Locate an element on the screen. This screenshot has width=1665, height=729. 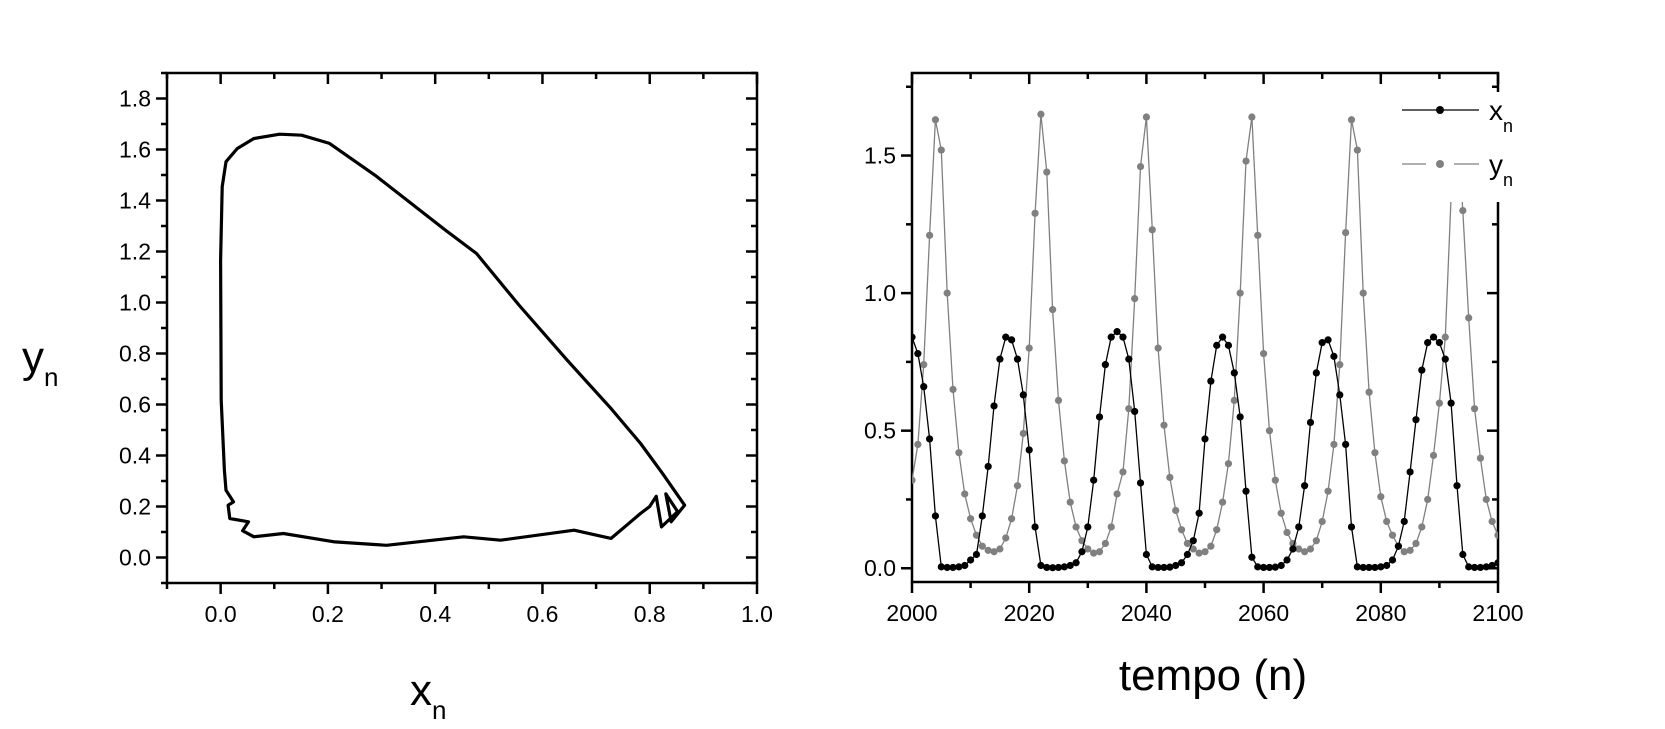
phase-x-tick-label: 0.2 is located at coordinates (328, 614).